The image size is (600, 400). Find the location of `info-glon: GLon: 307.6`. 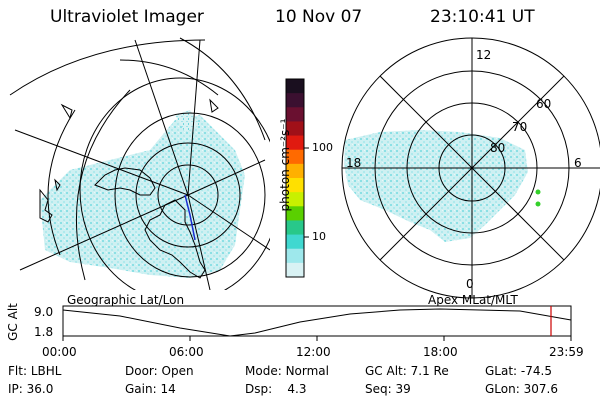

info-glon: GLon: 307.6 is located at coordinates (521, 389).